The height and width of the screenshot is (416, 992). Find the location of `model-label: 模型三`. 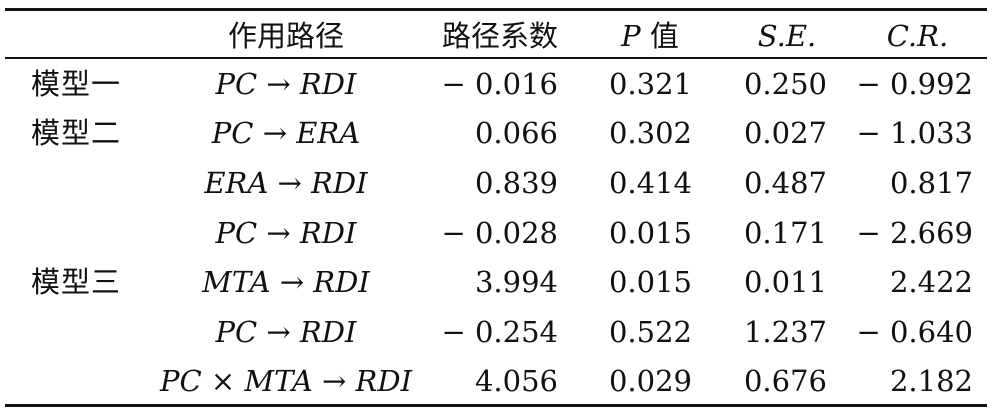

model-label: 模型三 is located at coordinates (76, 282).